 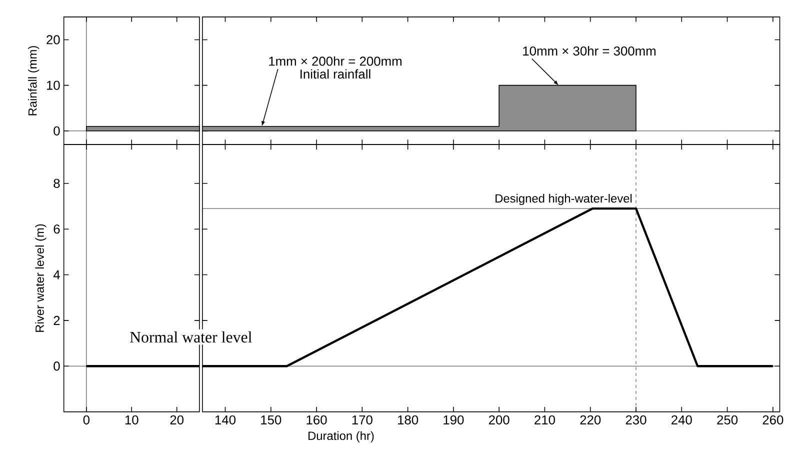 What do you see at coordinates (316, 420) in the screenshot?
I see `x-tick-label: 160` at bounding box center [316, 420].